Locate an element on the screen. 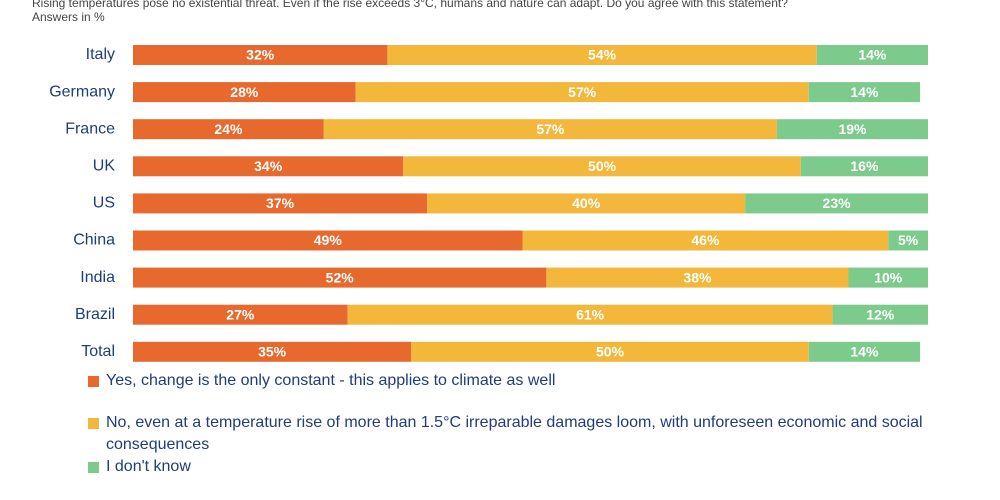 The image size is (1000, 500). data-label: 28% is located at coordinates (244, 92).